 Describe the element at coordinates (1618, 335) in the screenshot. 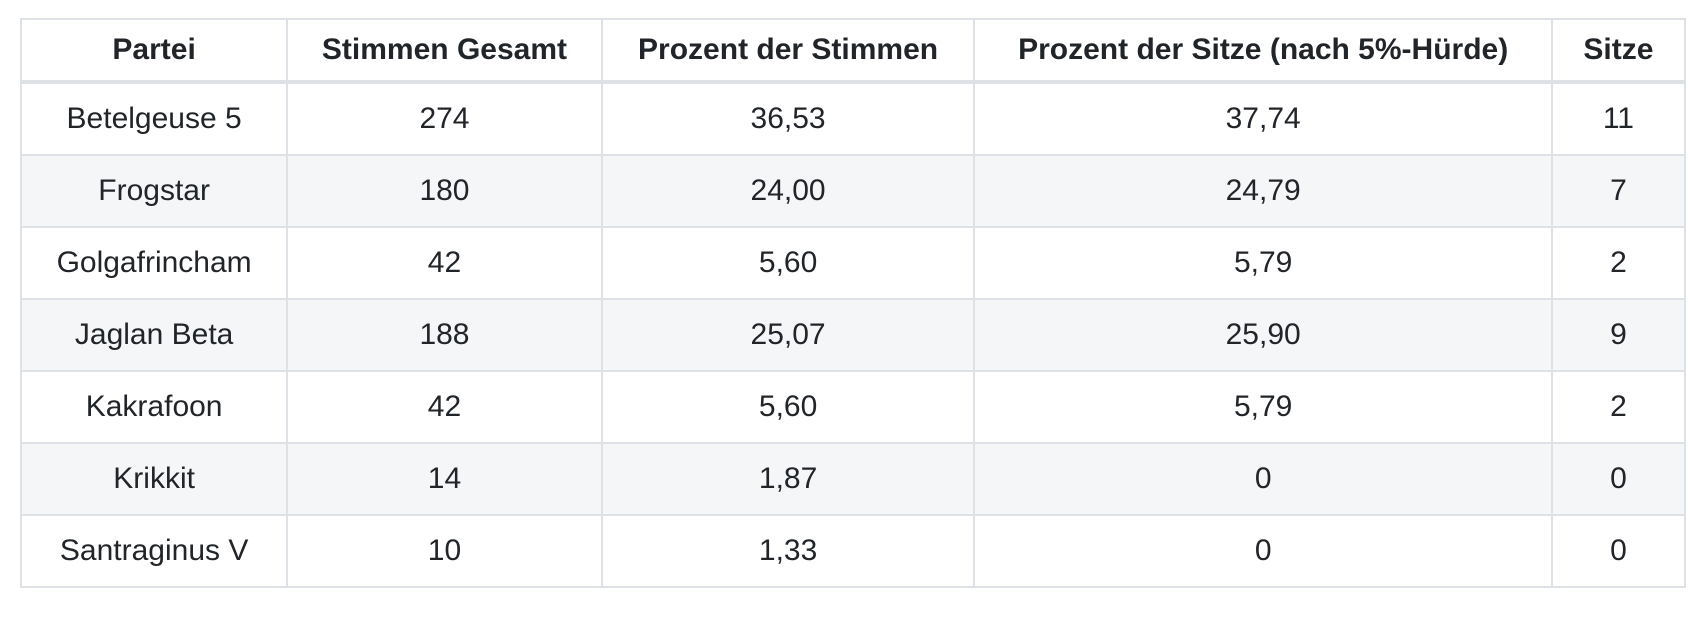

I see `value-cell: 9` at that location.